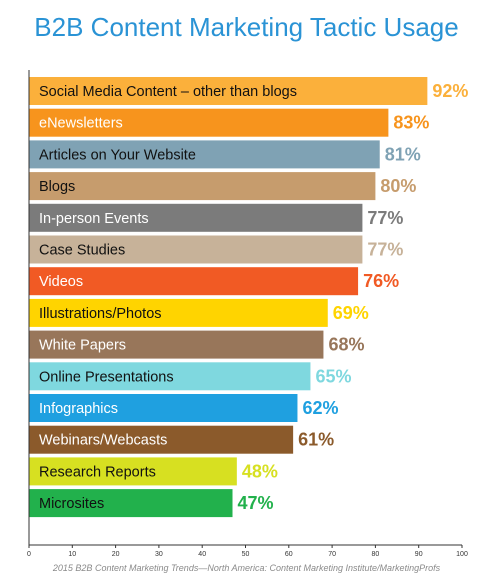 Image resolution: width=493 pixels, height=588 pixels. What do you see at coordinates (159, 554) in the screenshot?
I see `x-tick-label: 30` at bounding box center [159, 554].